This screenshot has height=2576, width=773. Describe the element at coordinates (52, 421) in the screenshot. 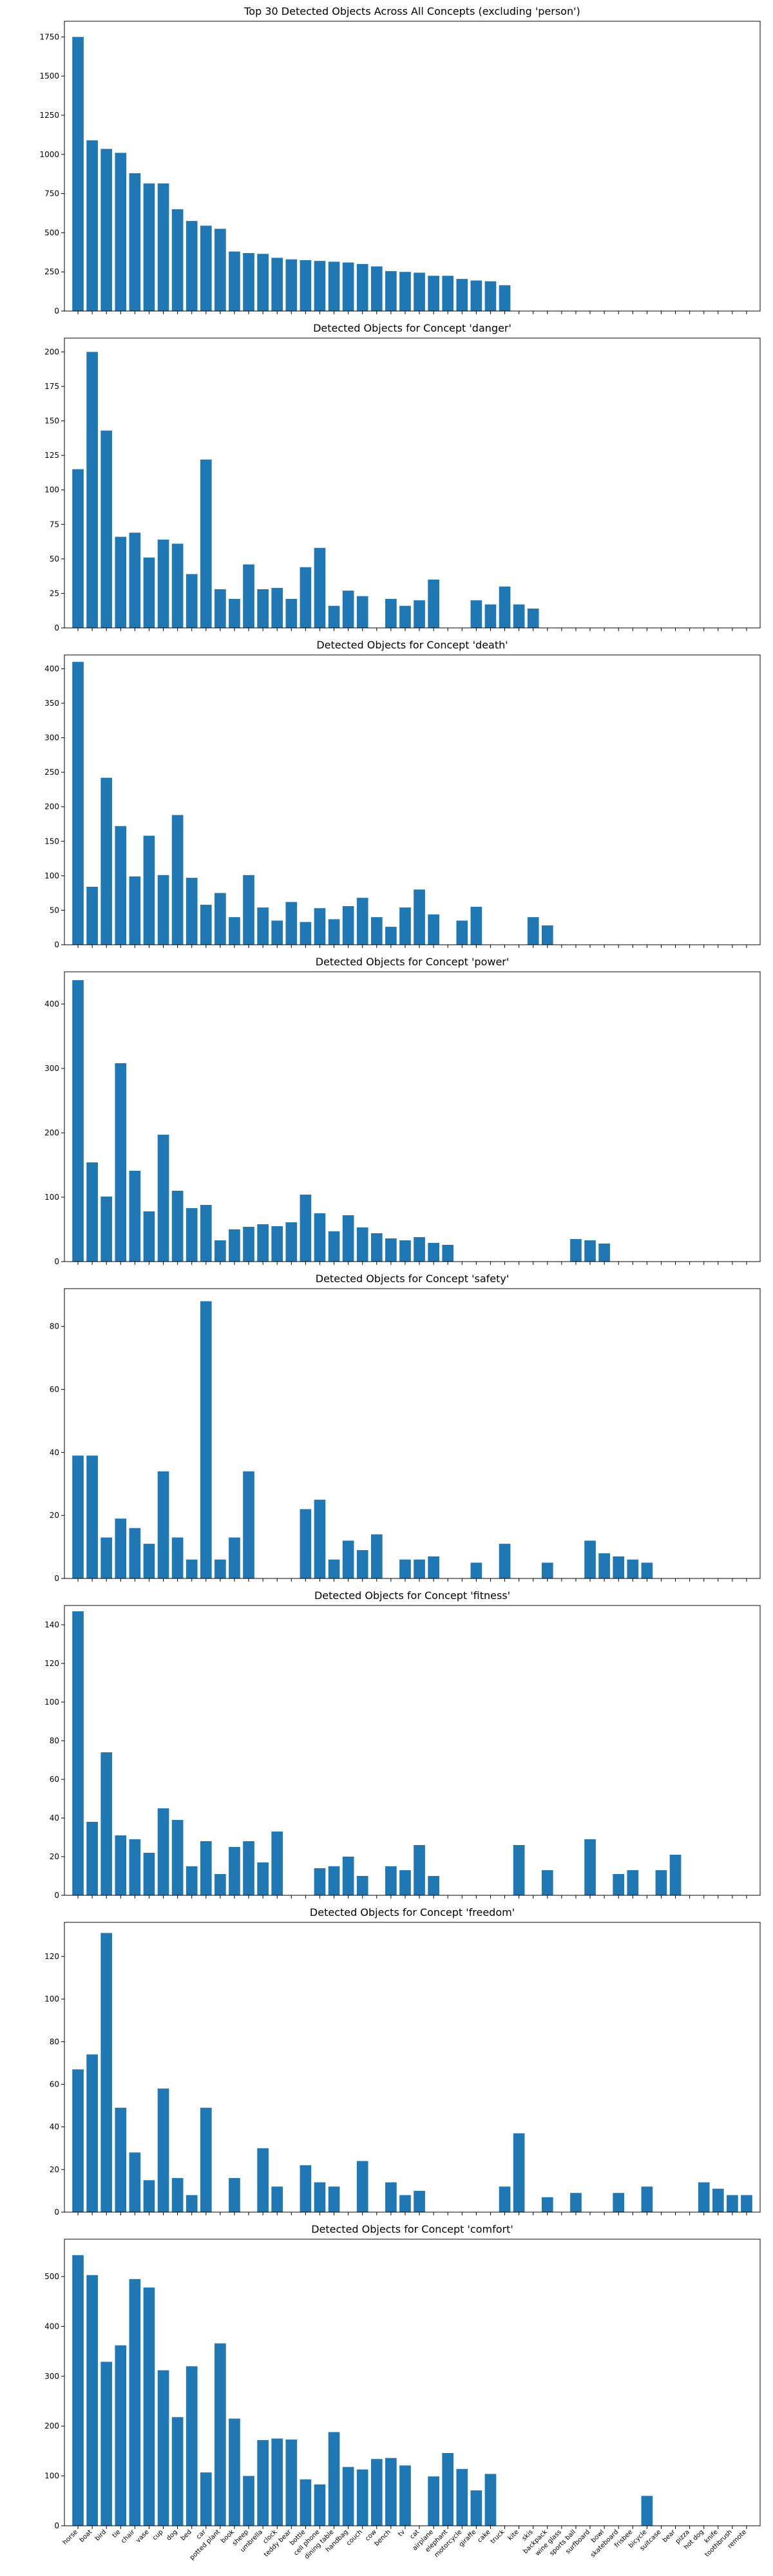

I see `y-tick-label: 150` at that location.